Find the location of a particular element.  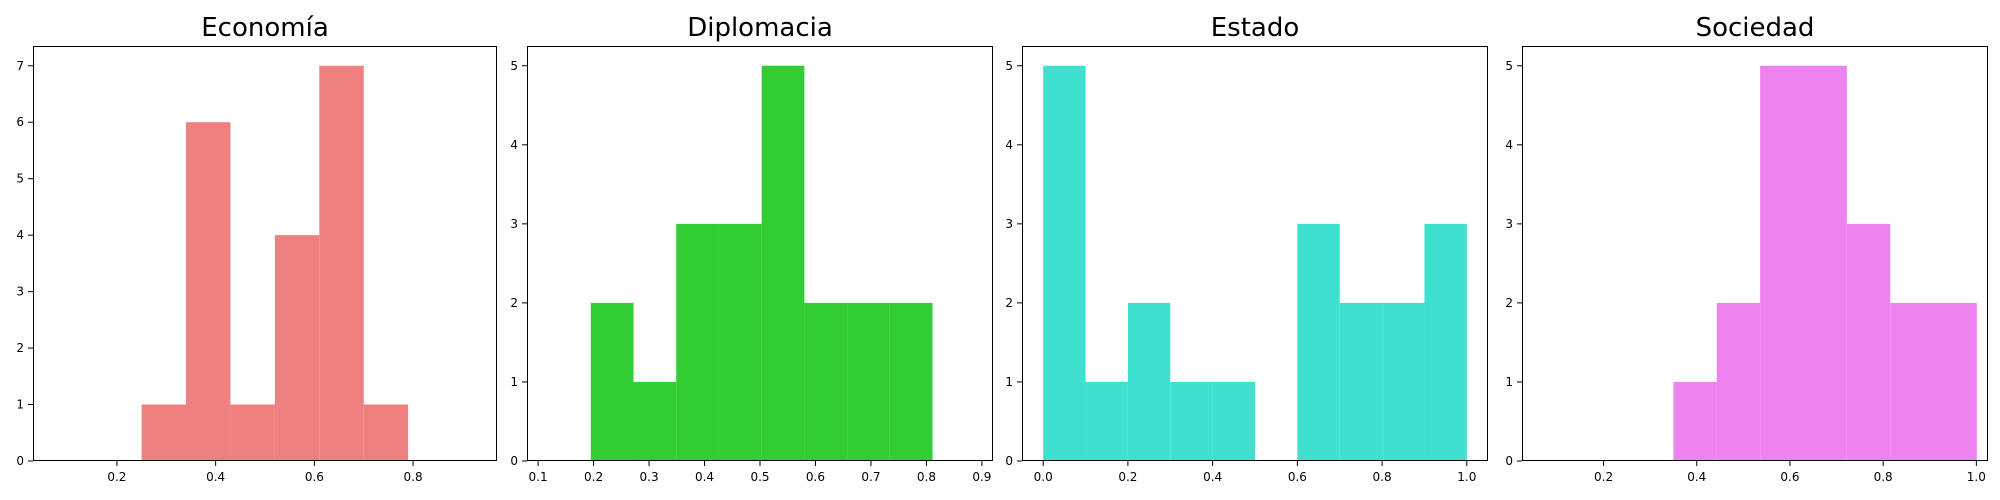

x-tick-label: 0.7 is located at coordinates (870, 477).